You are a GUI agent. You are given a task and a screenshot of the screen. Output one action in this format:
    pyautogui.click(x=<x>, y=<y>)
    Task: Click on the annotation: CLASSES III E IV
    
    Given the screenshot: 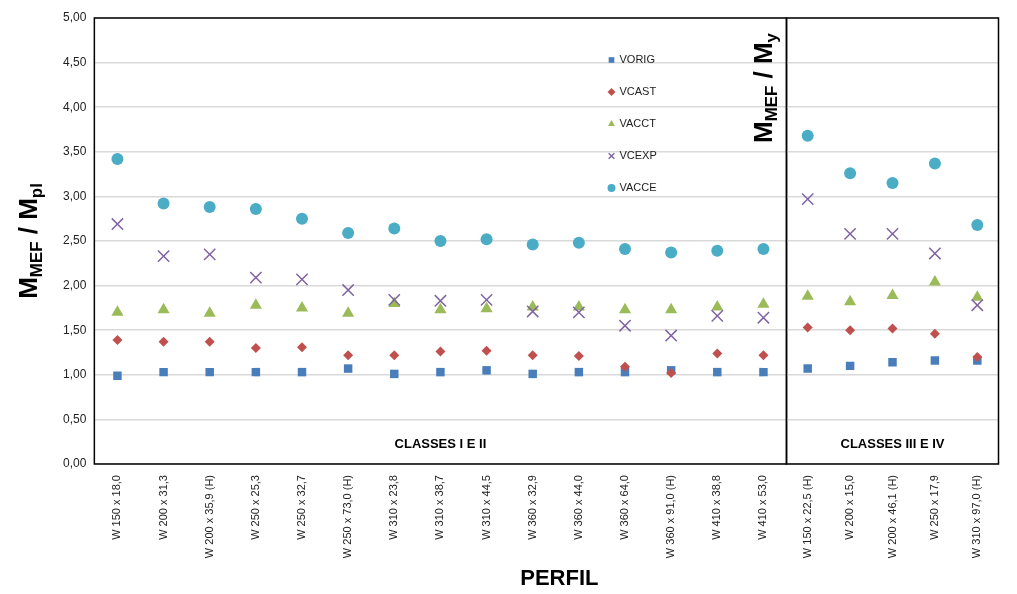 What is the action you would take?
    pyautogui.click(x=892, y=443)
    